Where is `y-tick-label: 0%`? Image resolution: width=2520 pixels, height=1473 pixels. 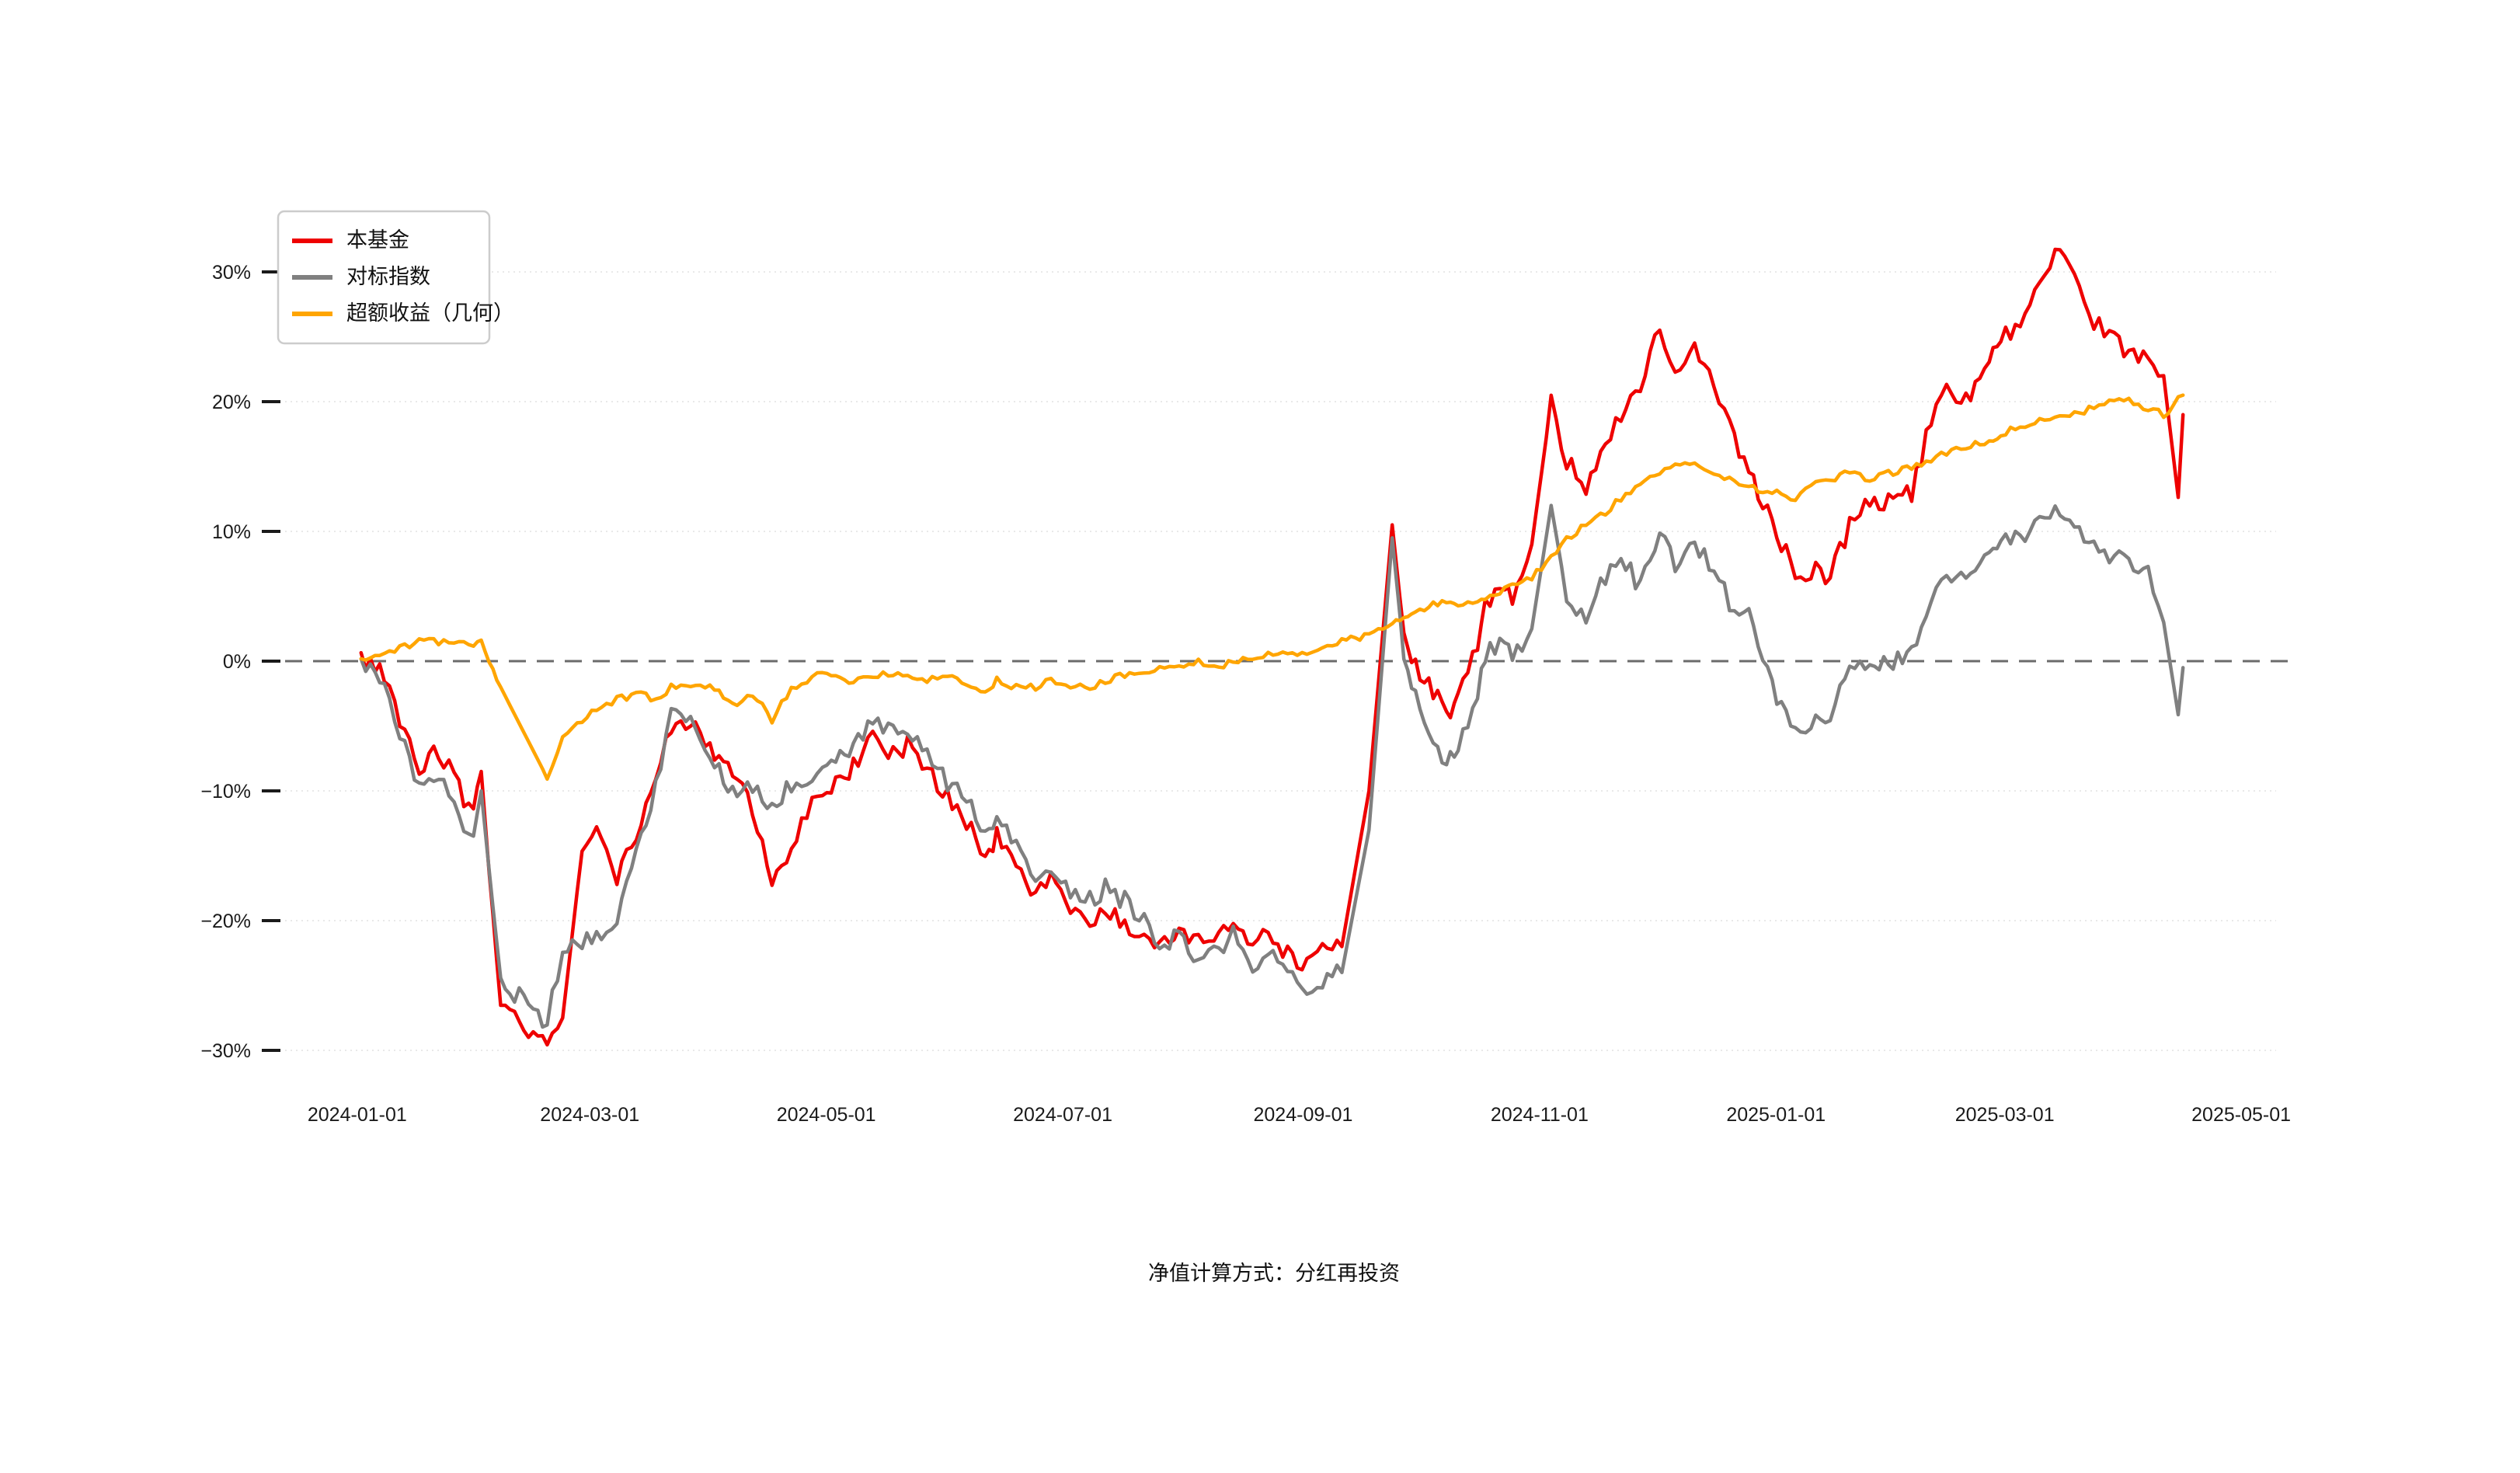 y-tick-label: 0% is located at coordinates (237, 662).